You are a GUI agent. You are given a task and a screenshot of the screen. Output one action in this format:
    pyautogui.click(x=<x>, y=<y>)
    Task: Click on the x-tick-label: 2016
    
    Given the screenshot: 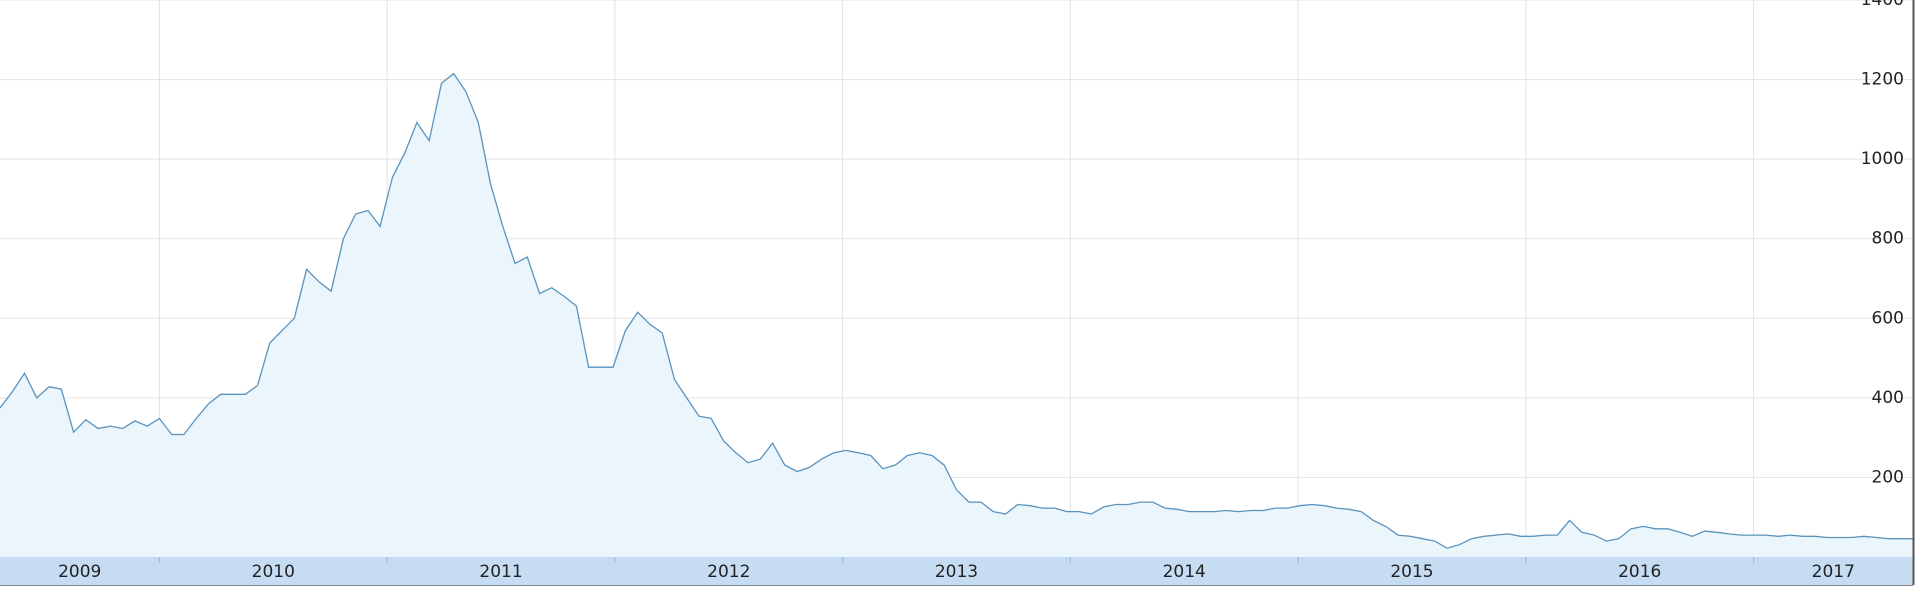 What is the action you would take?
    pyautogui.click(x=1639, y=572)
    